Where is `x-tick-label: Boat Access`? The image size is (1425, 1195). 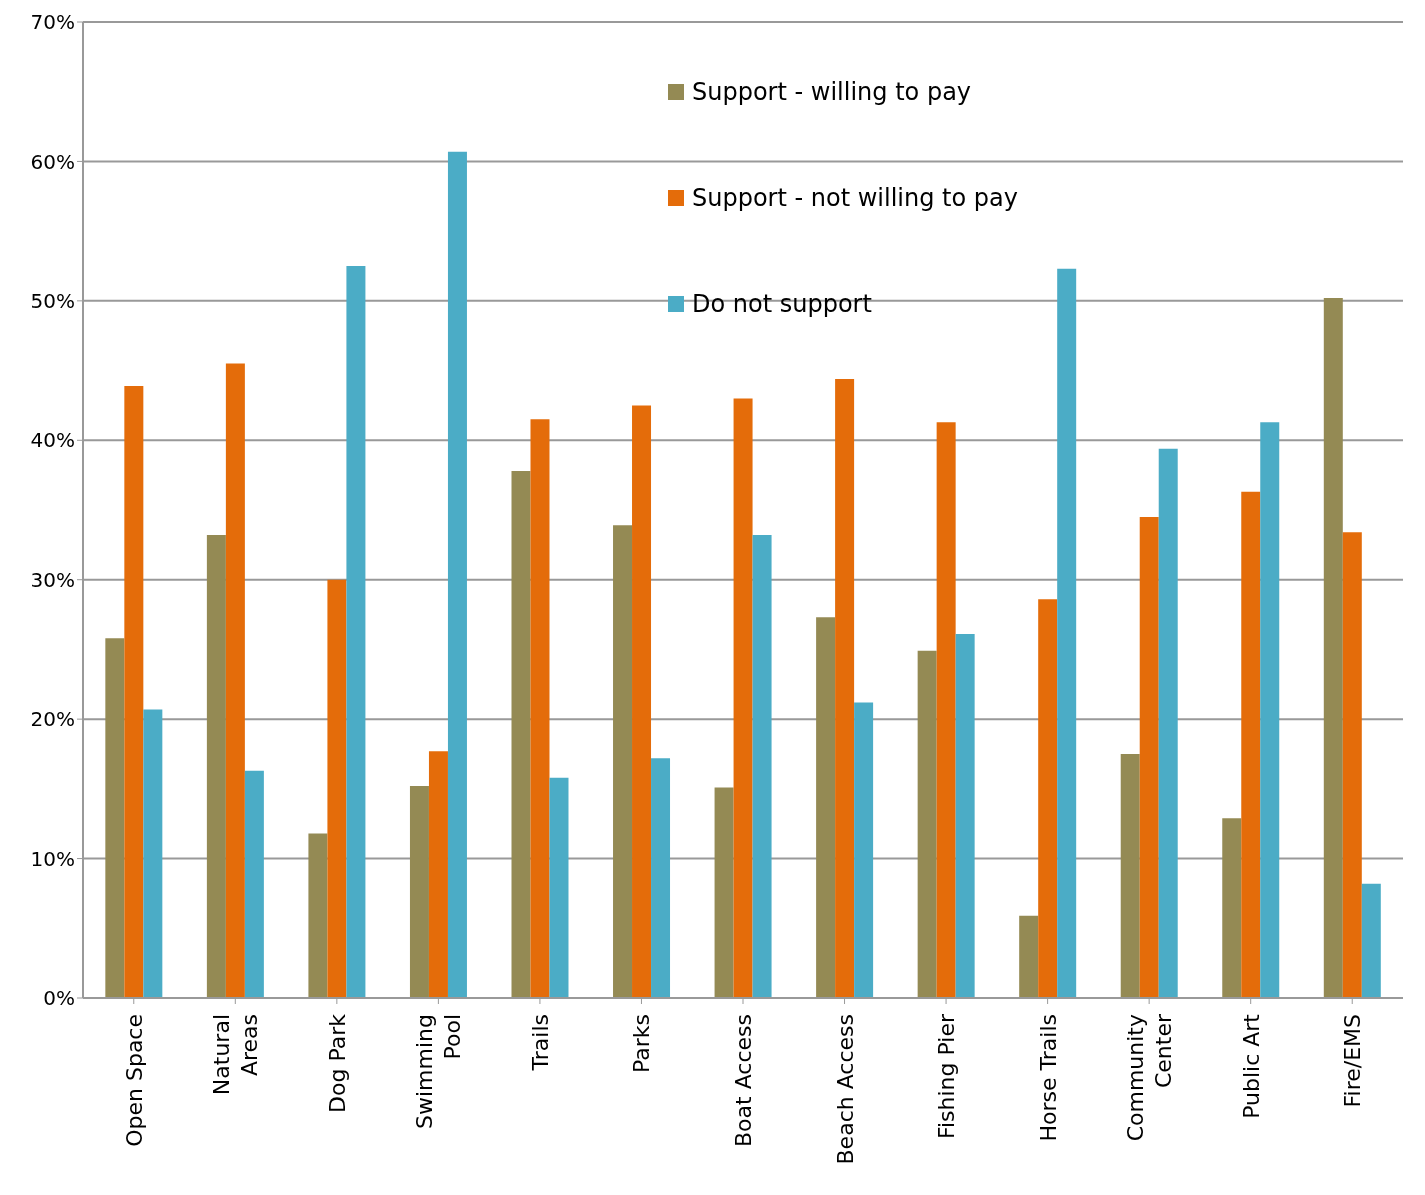
x-tick-label: Boat Access is located at coordinates (743, 1080).